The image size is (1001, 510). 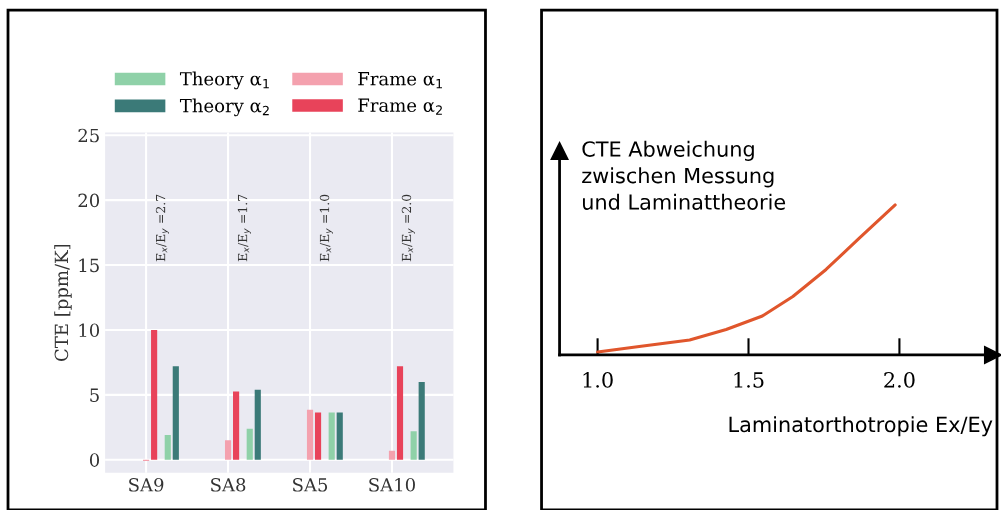 What do you see at coordinates (310, 484) in the screenshot?
I see `x-tick-label: SA5` at bounding box center [310, 484].